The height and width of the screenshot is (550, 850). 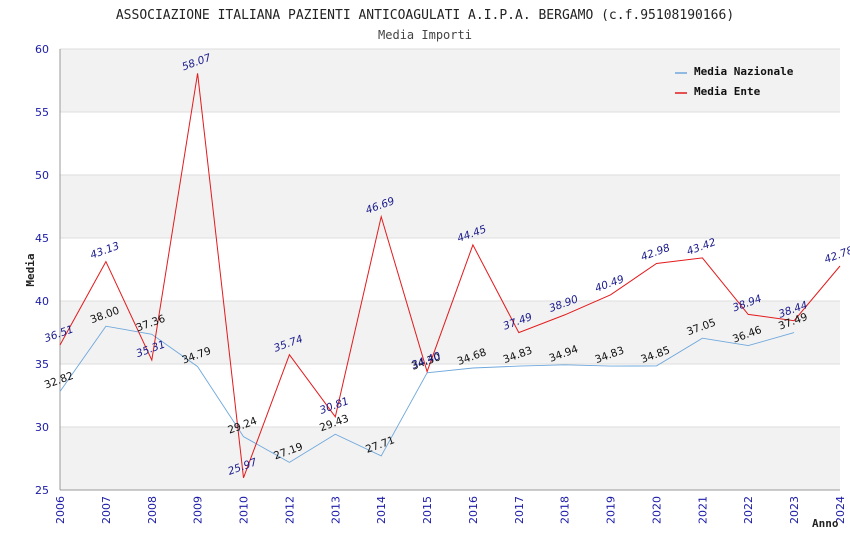 What do you see at coordinates (748, 510) in the screenshot?
I see `x-tick-label: 2022` at bounding box center [748, 510].